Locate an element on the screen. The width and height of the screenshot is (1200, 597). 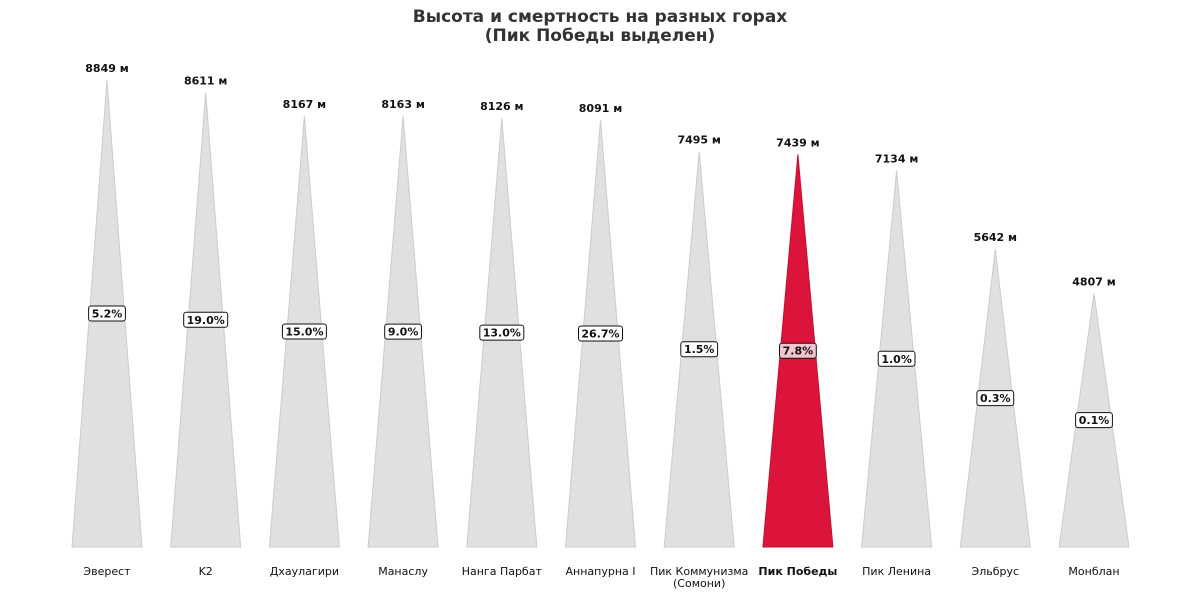
rate-label: 15.0% is located at coordinates (304, 331).